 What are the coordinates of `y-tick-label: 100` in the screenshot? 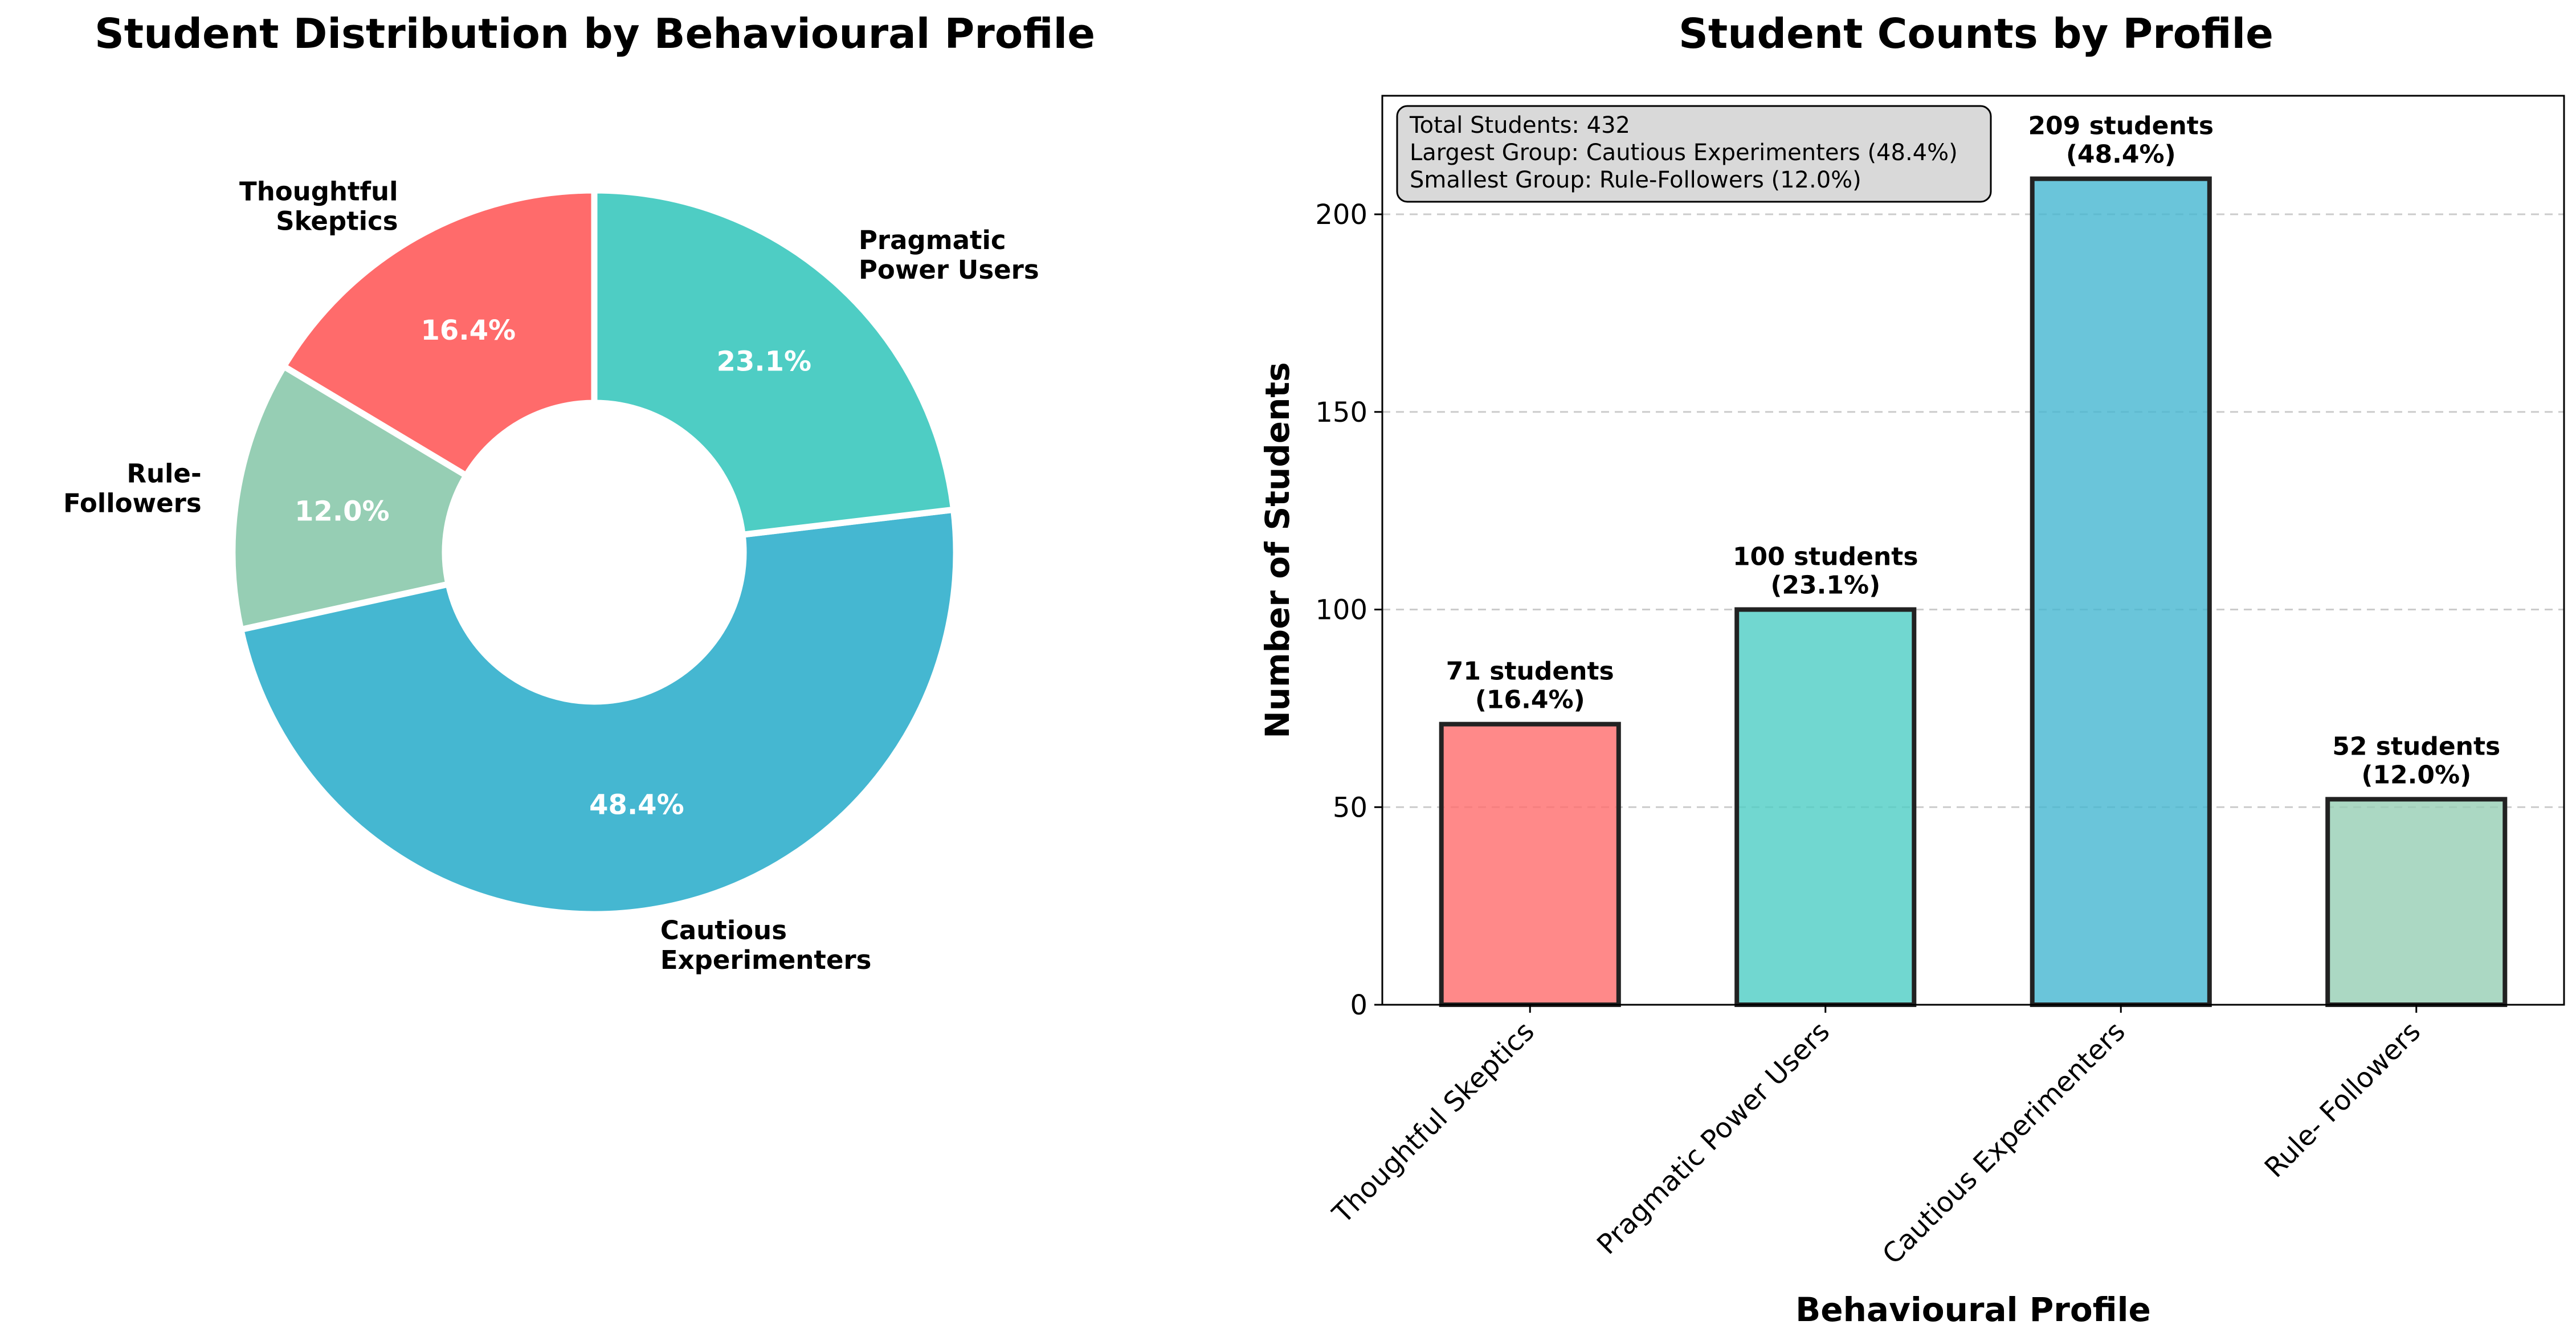 It's located at (1341, 610).